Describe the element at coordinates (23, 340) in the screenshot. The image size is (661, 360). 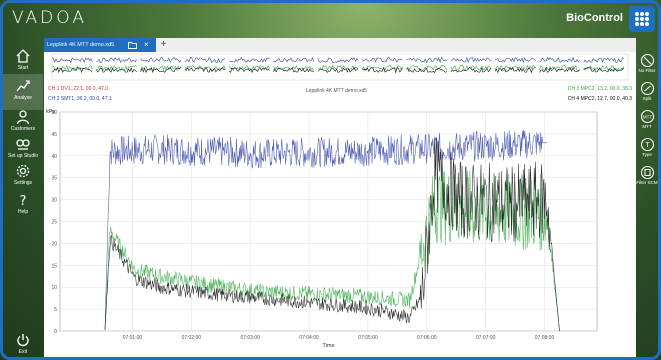
I see `power-icon` at that location.